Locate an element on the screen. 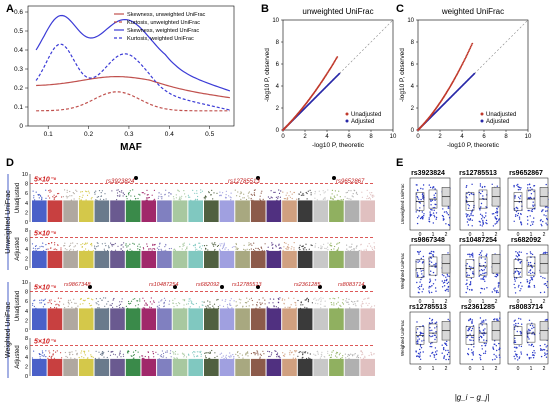 The height and width of the screenshot is (412, 550). line-skew-weighted is located at coordinates (133, 53).